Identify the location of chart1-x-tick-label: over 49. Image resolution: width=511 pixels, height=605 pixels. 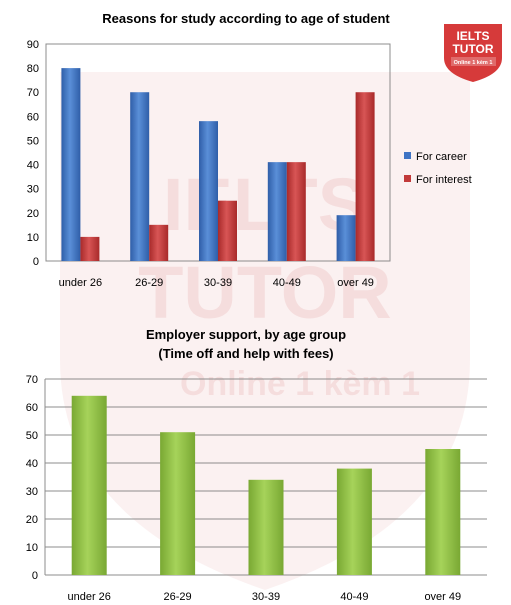
(355, 283).